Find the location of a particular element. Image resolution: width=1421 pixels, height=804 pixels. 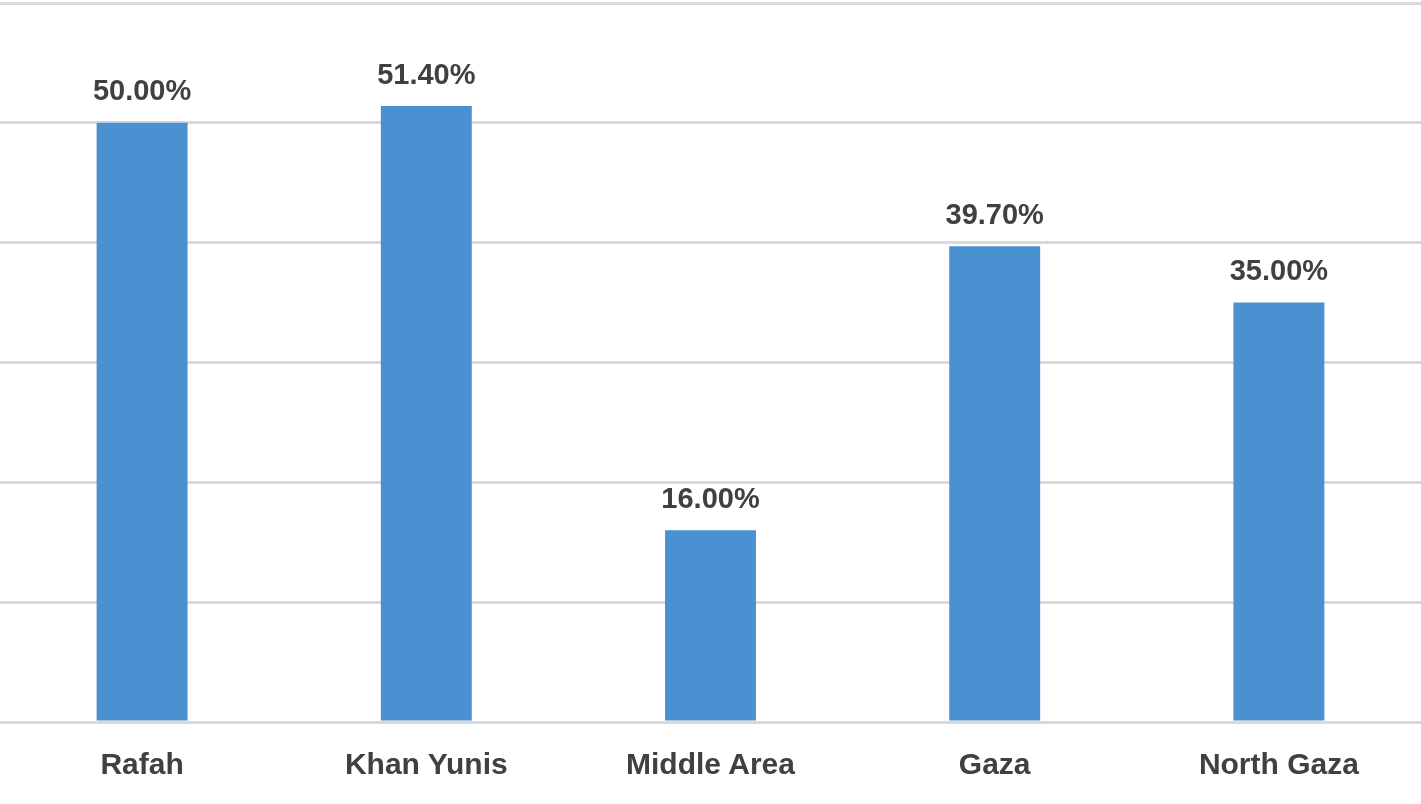

data-label: 35.00% is located at coordinates (1279, 270).